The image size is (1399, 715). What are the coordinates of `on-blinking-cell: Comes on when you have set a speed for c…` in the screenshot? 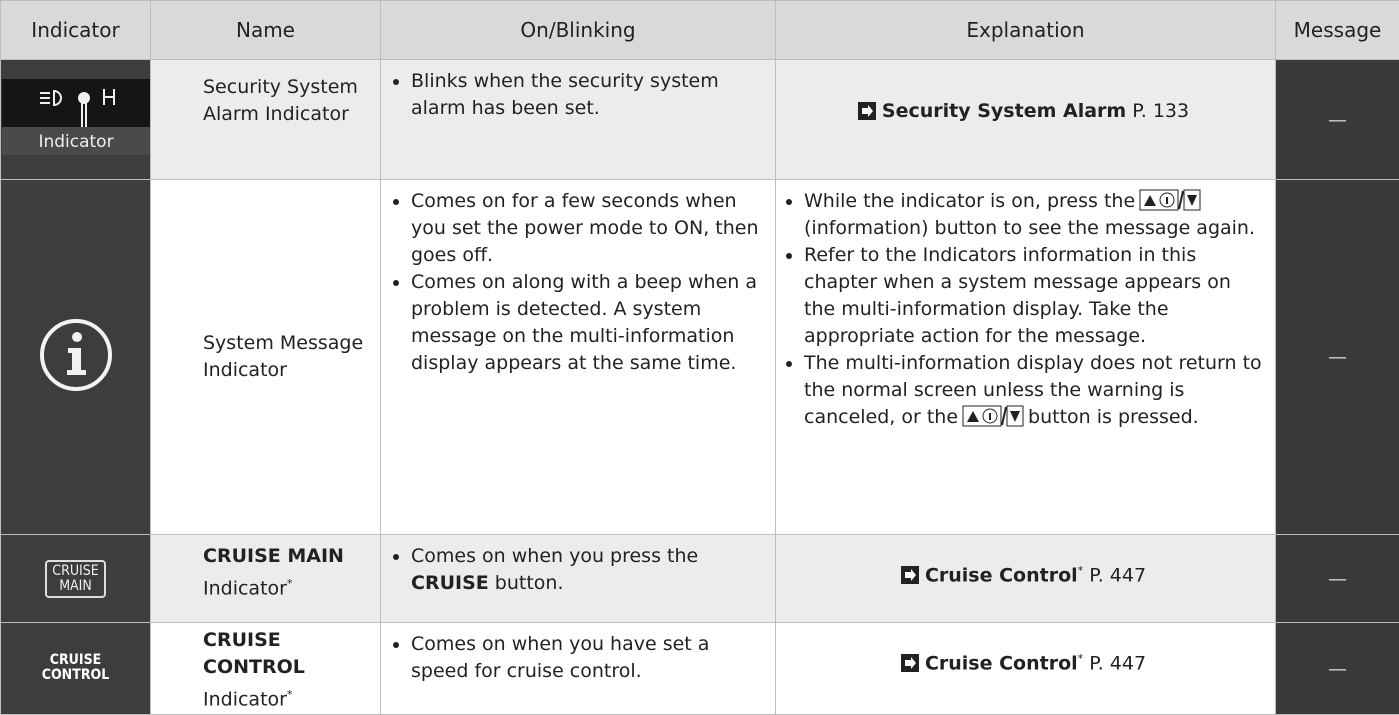 It's located at (578, 668).